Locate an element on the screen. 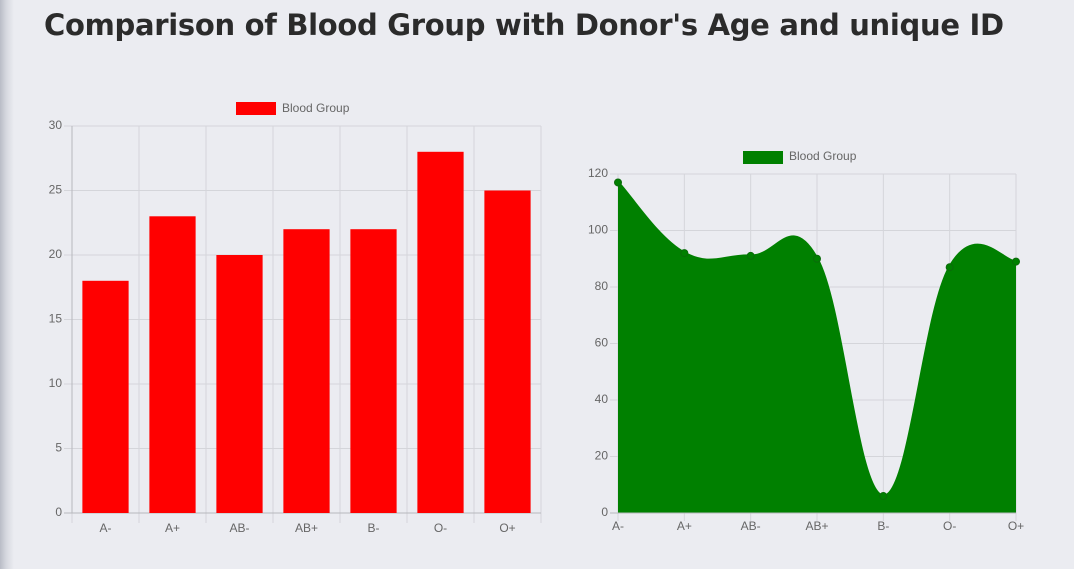  y-tick-label: 25 is located at coordinates (56, 190).